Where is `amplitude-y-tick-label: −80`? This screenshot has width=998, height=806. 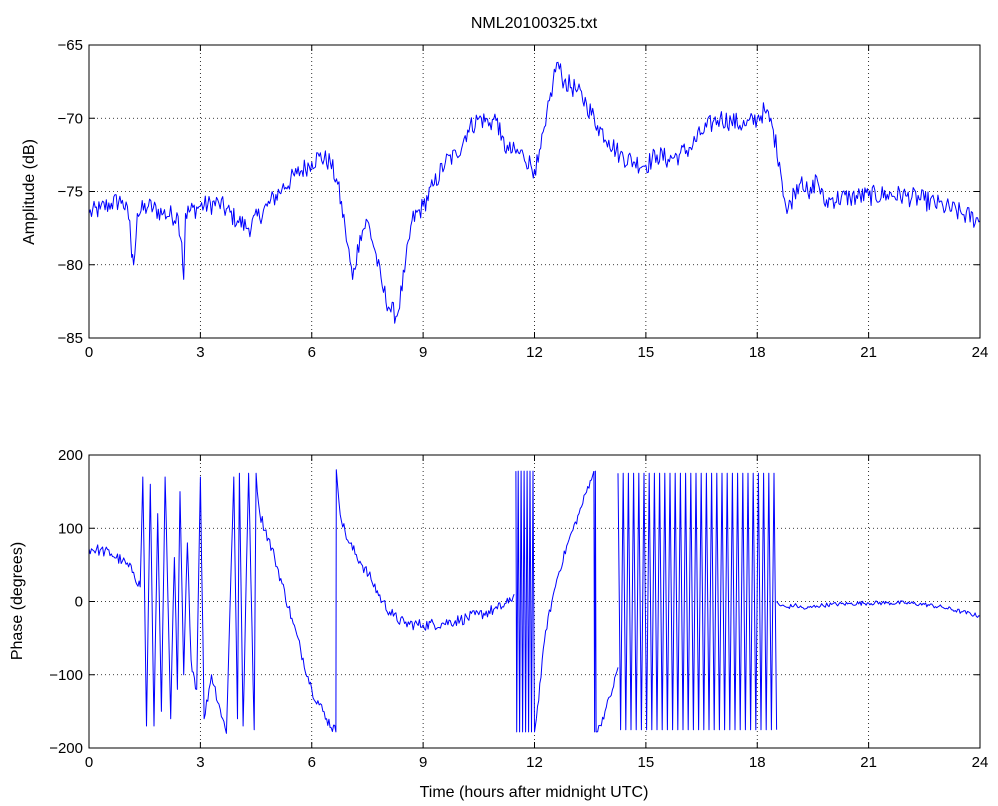
amplitude-y-tick-label: −80 is located at coordinates (70, 265).